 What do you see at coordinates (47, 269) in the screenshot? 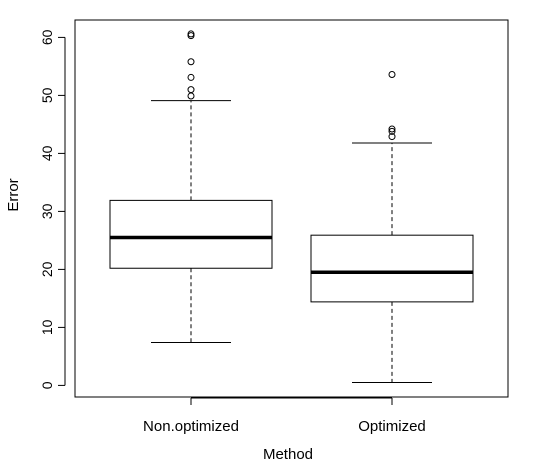
I see `y-tick-label: 20` at bounding box center [47, 269].